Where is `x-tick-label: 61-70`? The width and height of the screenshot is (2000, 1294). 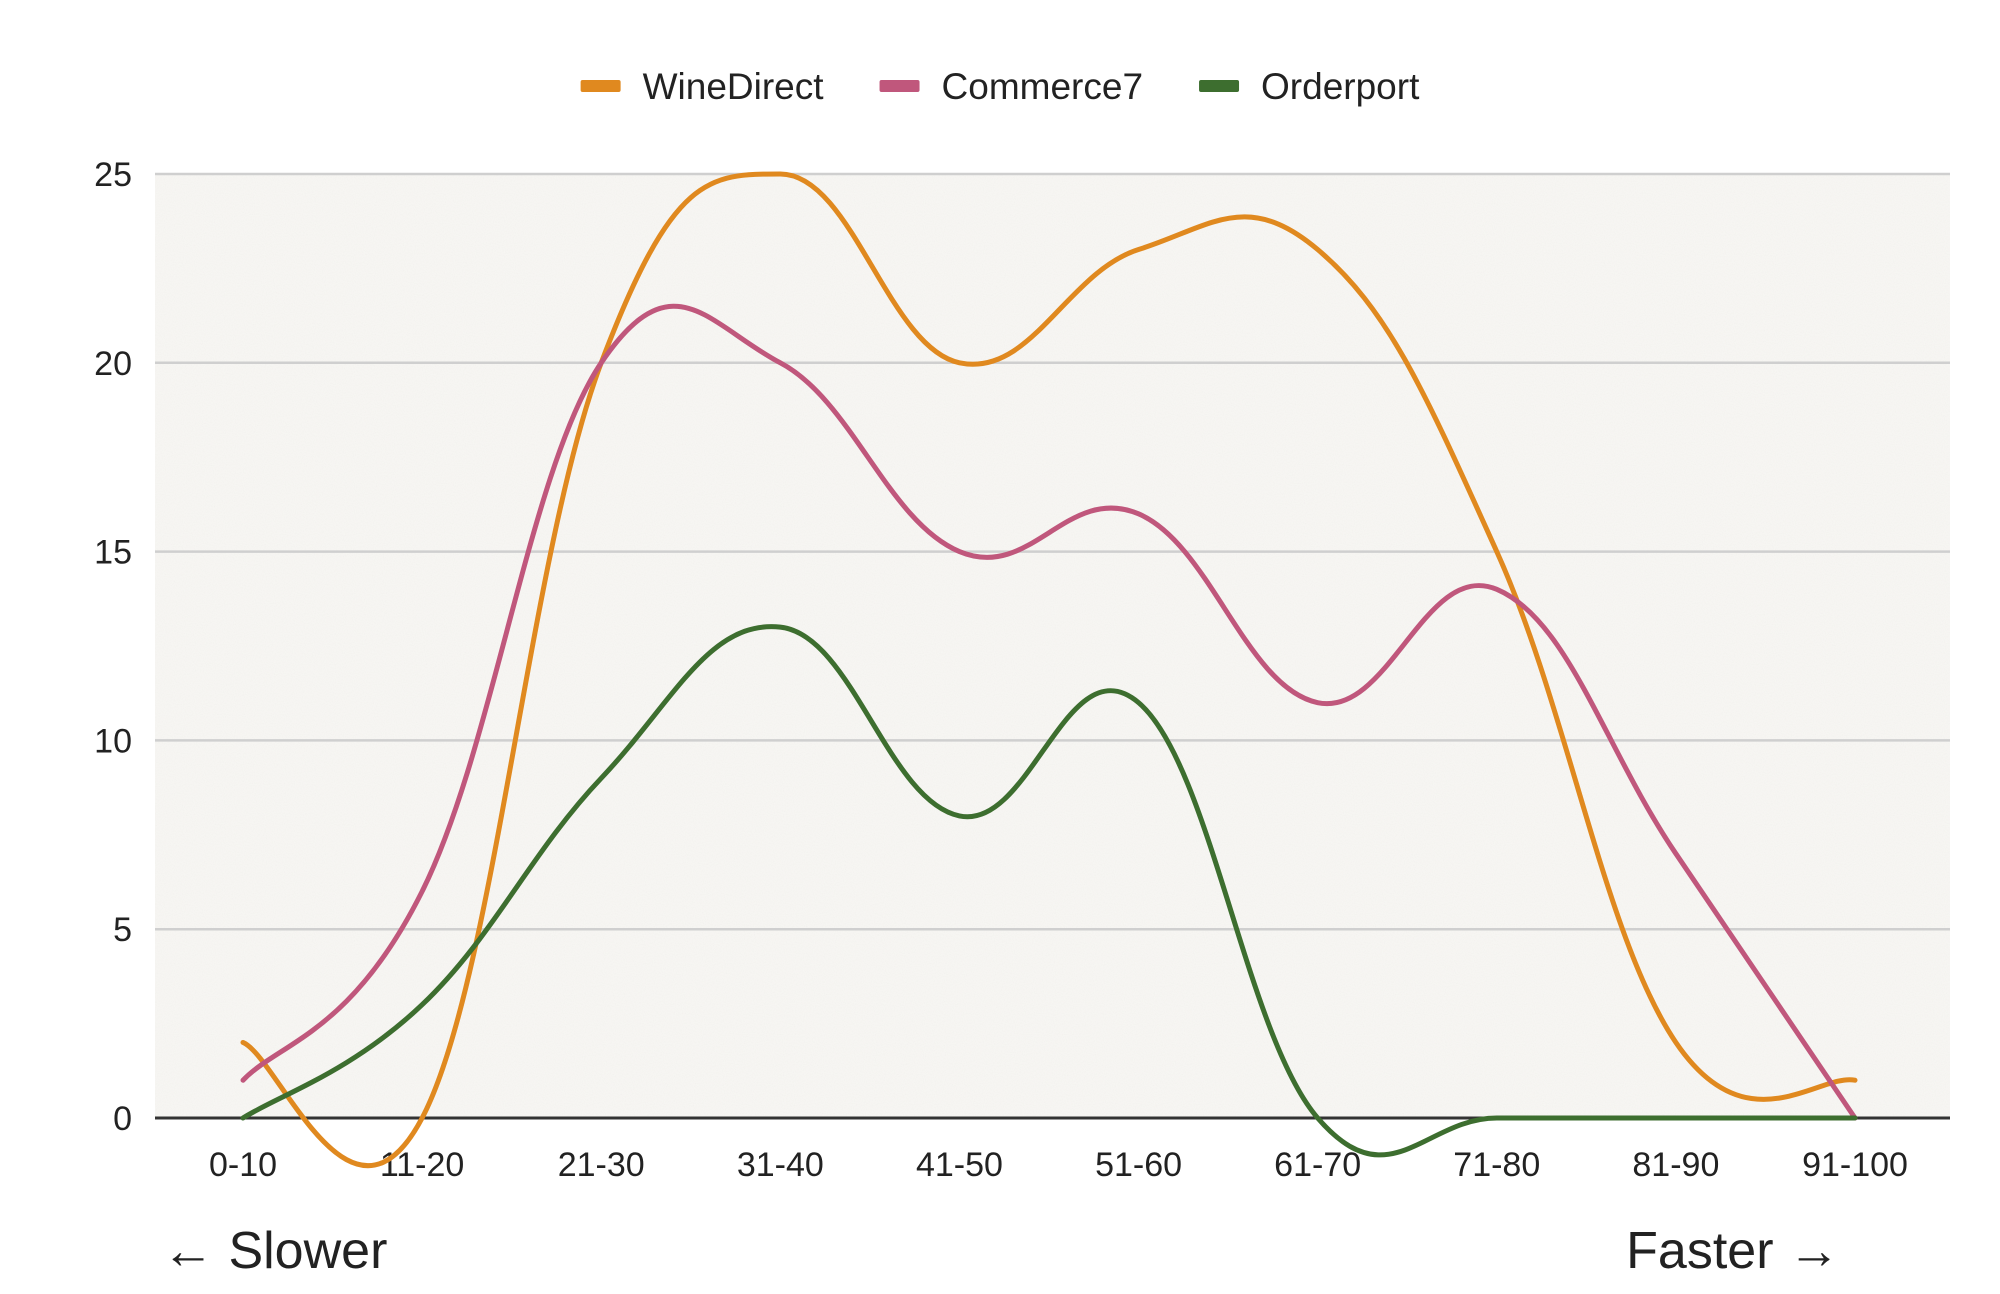 x-tick-label: 61-70 is located at coordinates (1317, 1165).